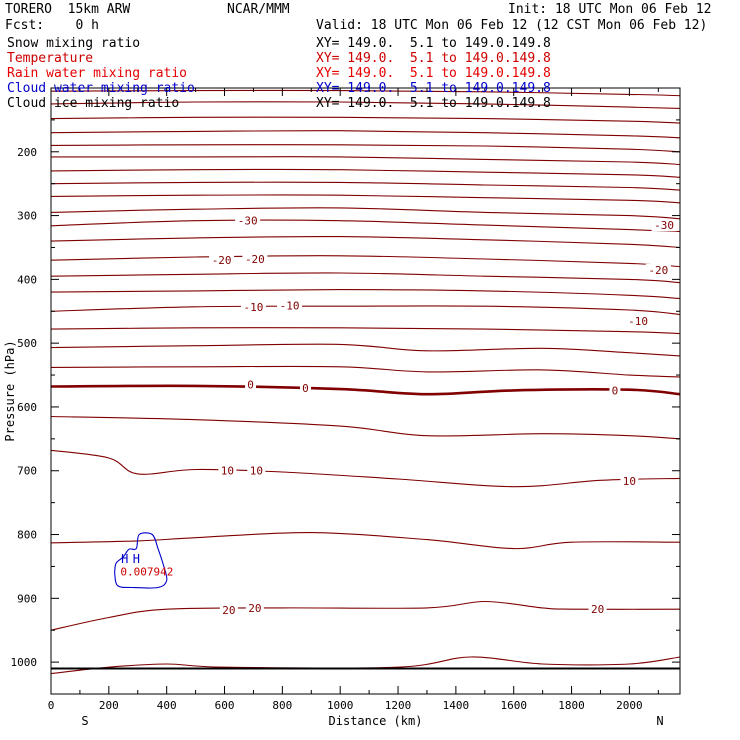 The width and height of the screenshot is (740, 740). I want to click on x-tick-label-0: 0, so click(51, 705).